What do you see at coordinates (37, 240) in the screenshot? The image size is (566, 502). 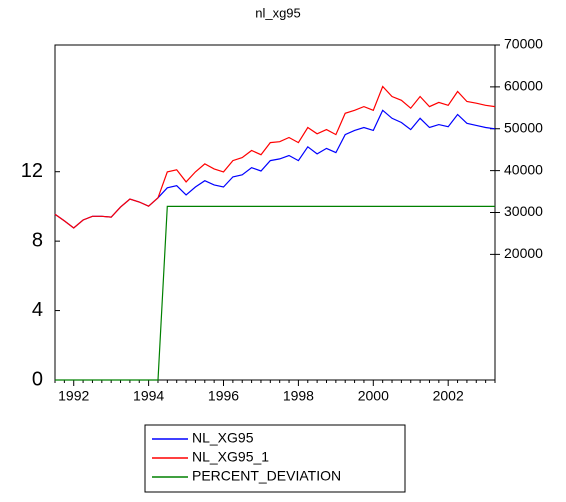 I see `y-tick-label: 8` at bounding box center [37, 240].